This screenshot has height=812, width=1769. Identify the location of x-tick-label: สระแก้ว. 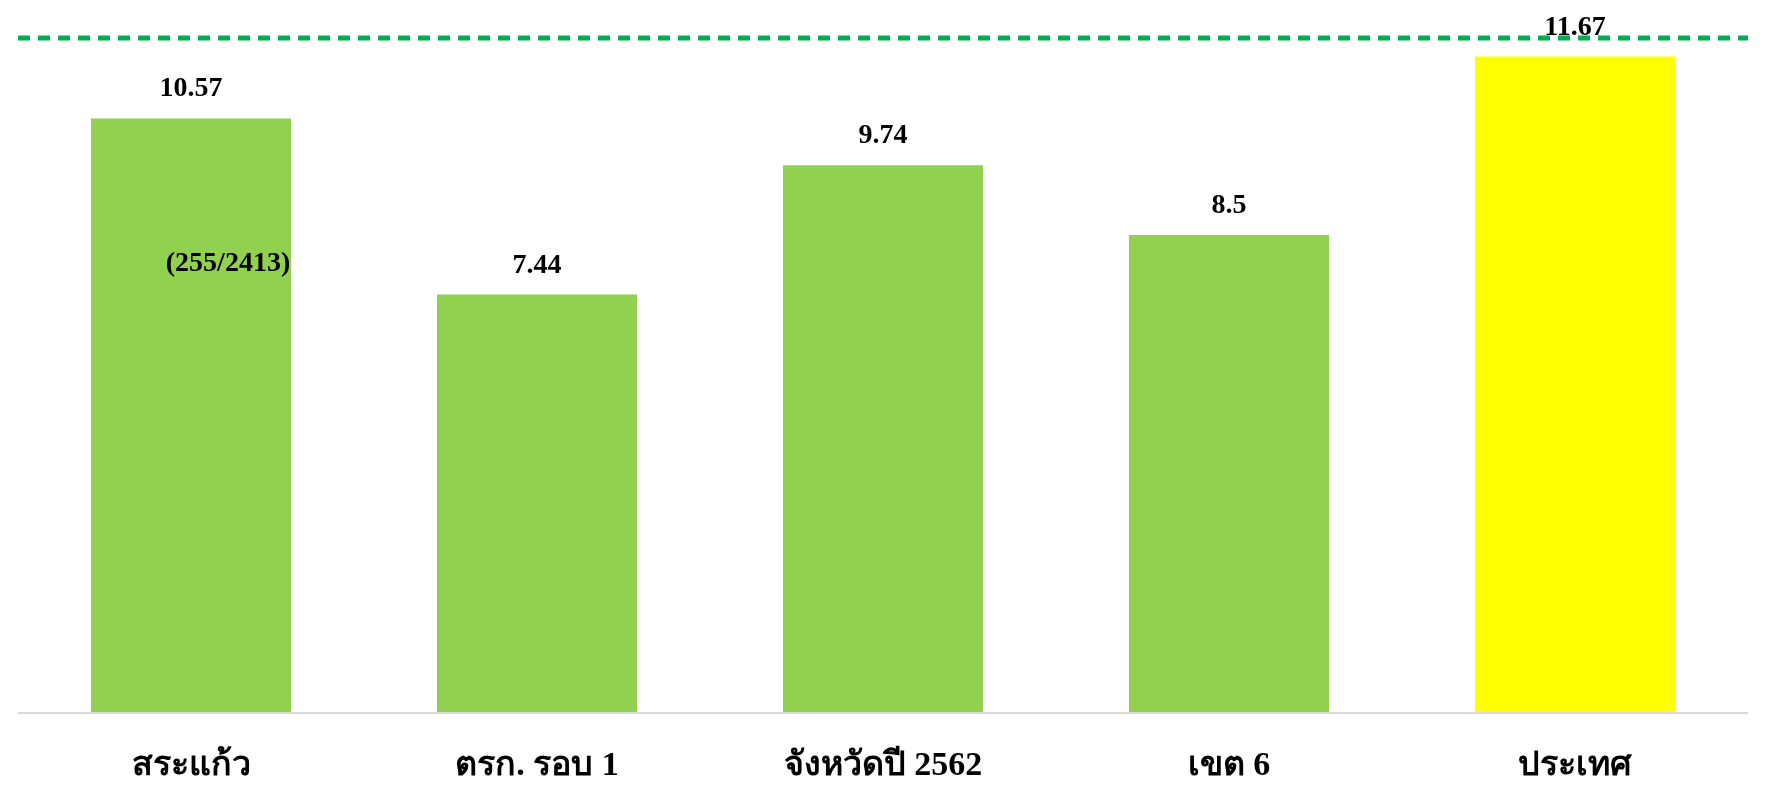
(191, 764).